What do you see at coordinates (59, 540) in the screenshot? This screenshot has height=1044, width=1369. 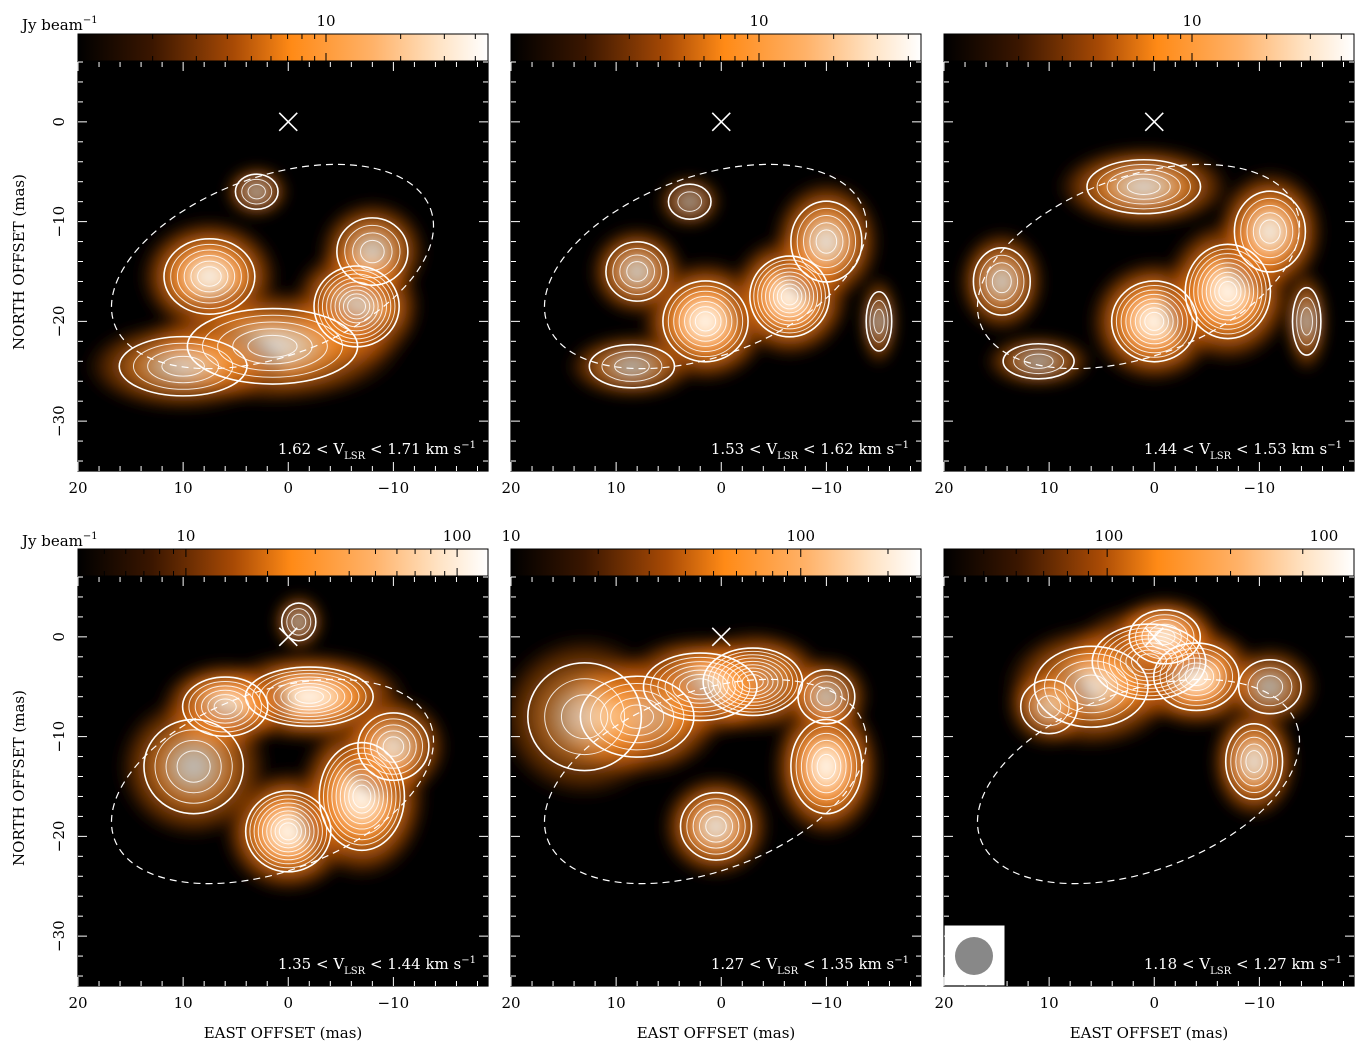 I see `colorbar-unit-label-bottom: Jy beam−1` at bounding box center [59, 540].